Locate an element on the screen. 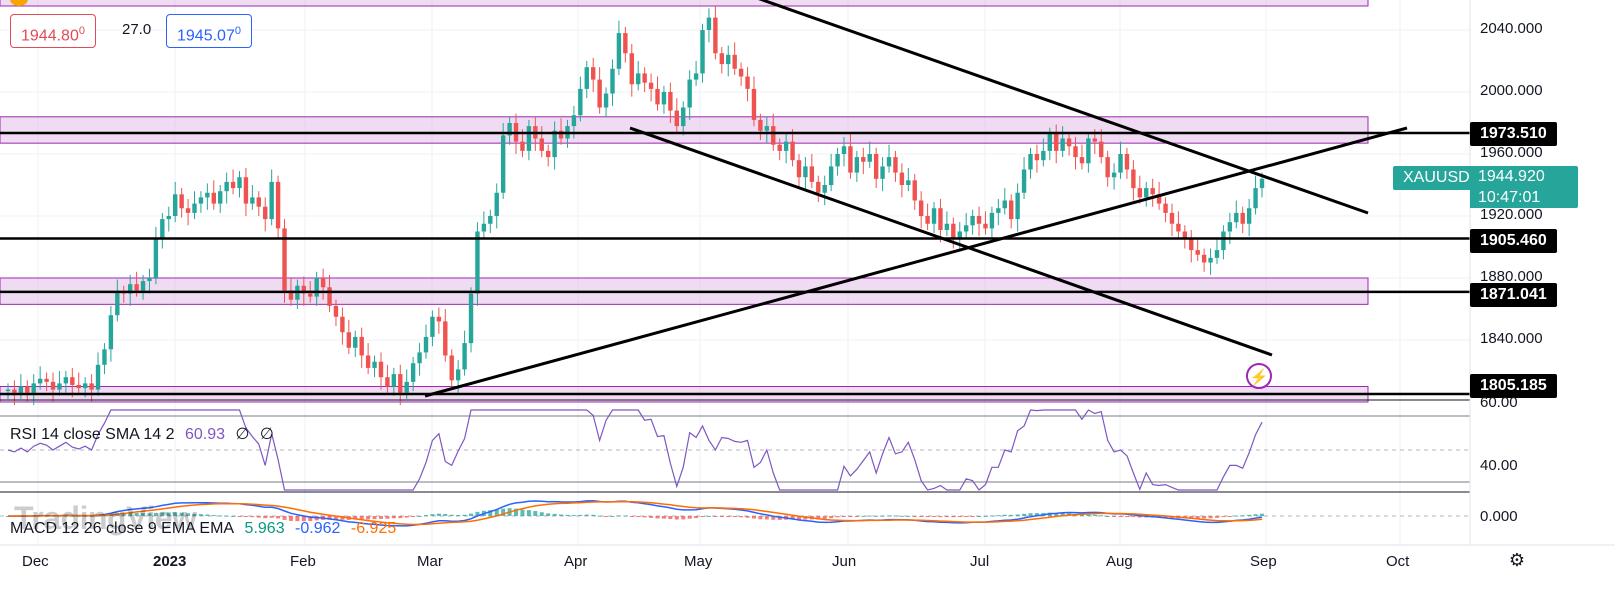 This screenshot has width=1615, height=602. rsi-legend: RSI 14 close SMA 14 2 60.93 ∅ ∅ is located at coordinates (145, 434).